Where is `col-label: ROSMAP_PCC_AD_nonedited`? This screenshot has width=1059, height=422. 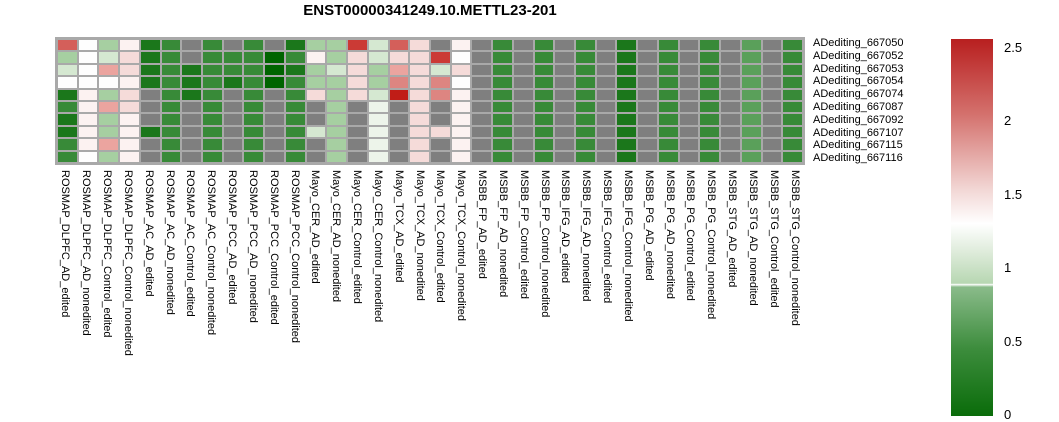 col-label: ROSMAP_PCC_AD_nonedited is located at coordinates (252, 246).